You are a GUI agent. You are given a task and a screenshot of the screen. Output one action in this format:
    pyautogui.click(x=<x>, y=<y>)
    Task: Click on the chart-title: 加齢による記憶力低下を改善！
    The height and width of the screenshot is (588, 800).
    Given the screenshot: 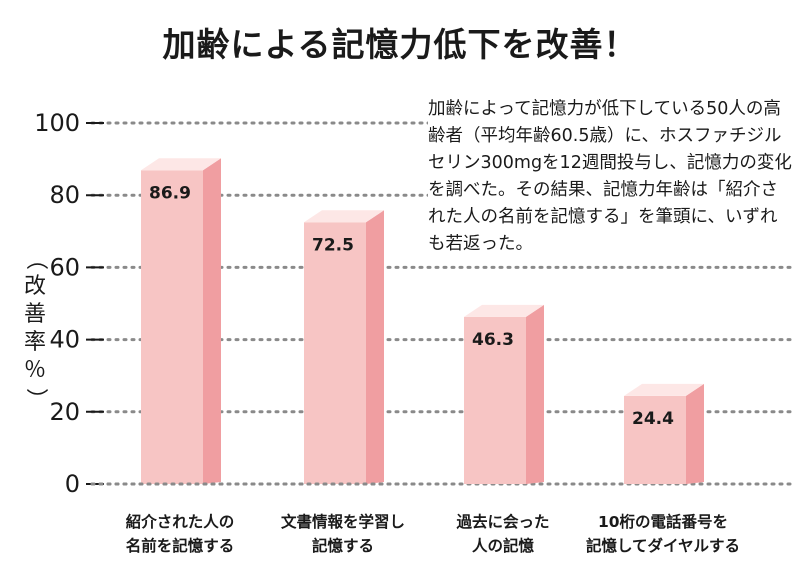 What is the action you would take?
    pyautogui.click(x=400, y=44)
    